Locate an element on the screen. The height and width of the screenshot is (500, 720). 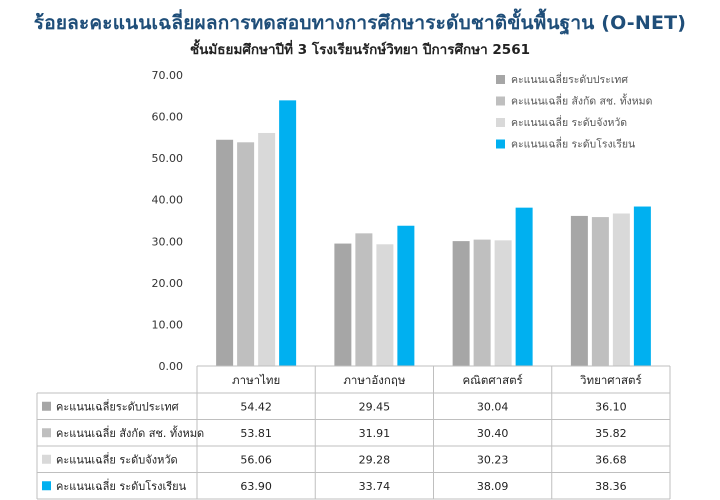
y-tick-label: 20.00 is located at coordinates (168, 283).